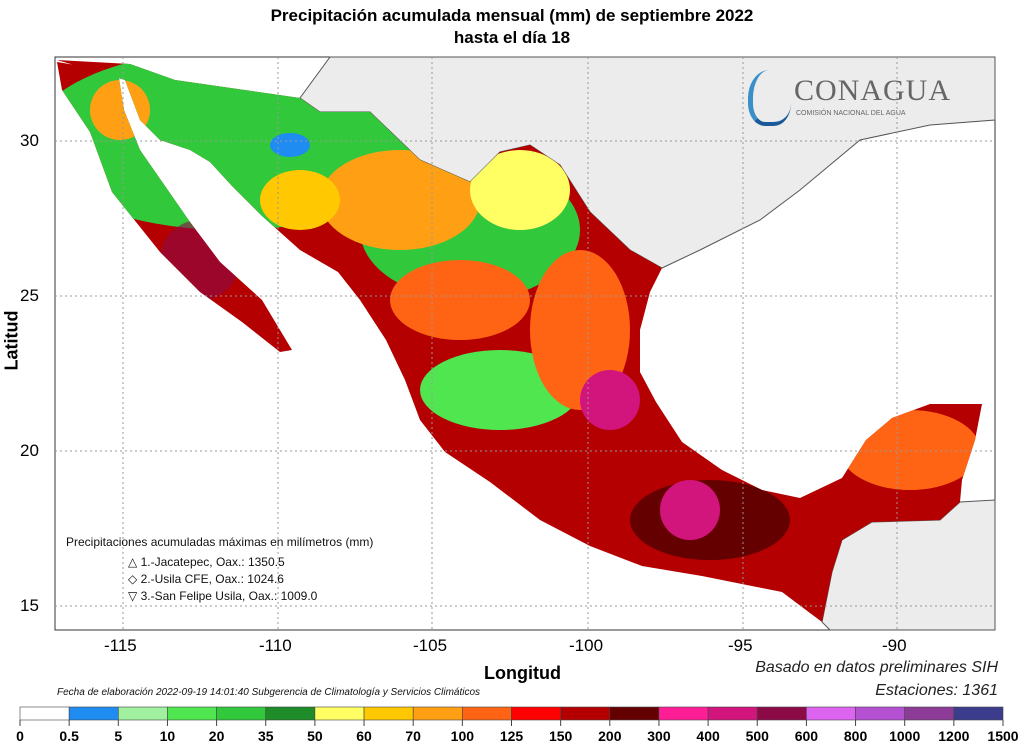  Describe the element at coordinates (133, 562) in the screenshot. I see `triangle-up-icon: △` at that location.